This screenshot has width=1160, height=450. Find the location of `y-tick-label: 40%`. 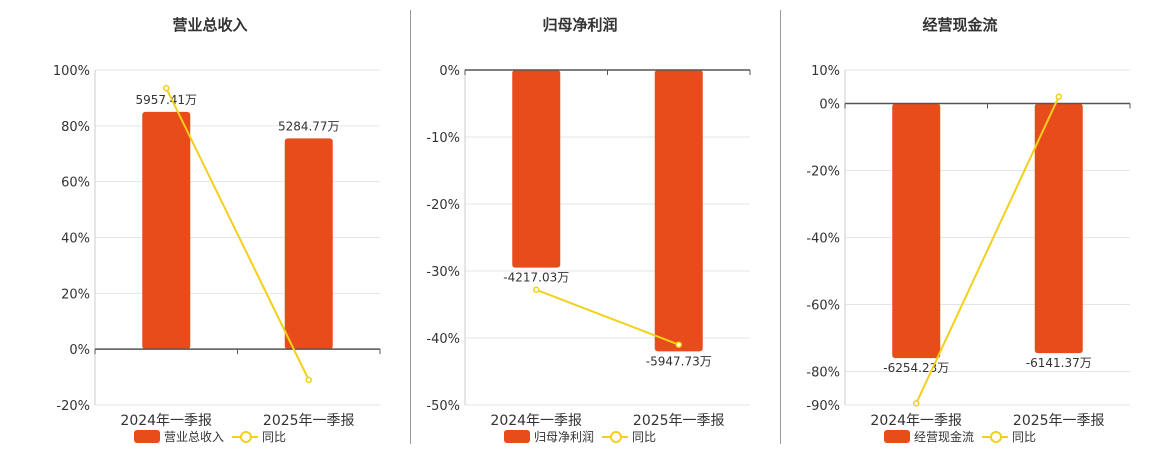

y-tick-label: 40% is located at coordinates (75, 239).